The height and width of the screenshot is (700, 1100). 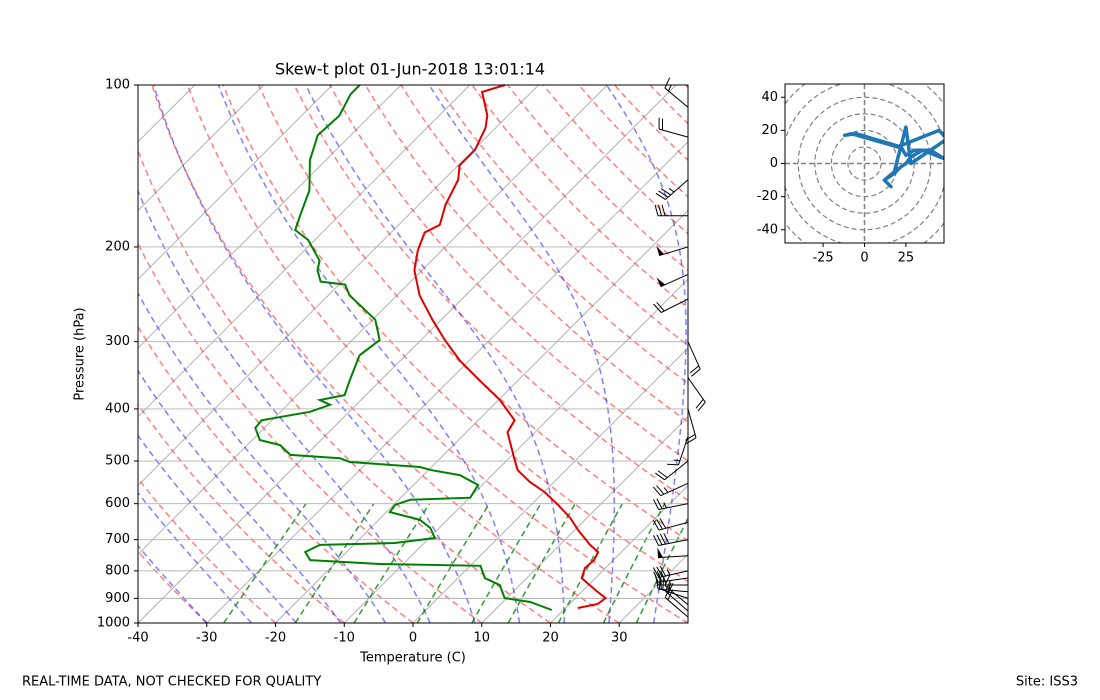 I want to click on hodograph-line, so click(x=893, y=157).